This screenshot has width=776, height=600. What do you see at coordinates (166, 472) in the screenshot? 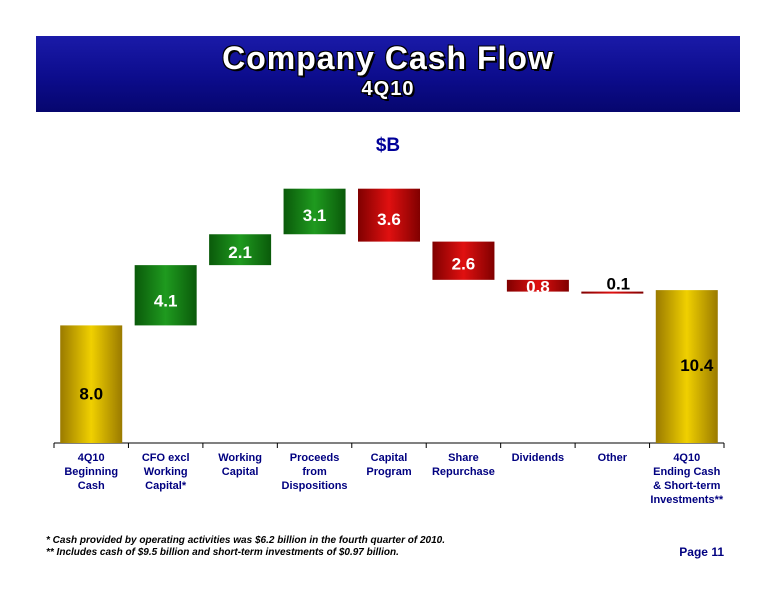
I see `category-label-1: CFO excl Working Capital*` at bounding box center [166, 472].